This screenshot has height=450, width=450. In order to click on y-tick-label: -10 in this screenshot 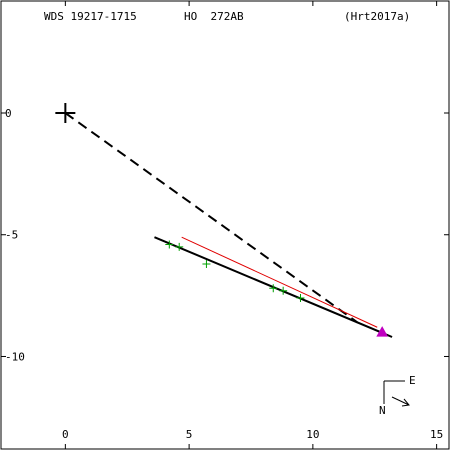, I will do `click(15, 356)`.